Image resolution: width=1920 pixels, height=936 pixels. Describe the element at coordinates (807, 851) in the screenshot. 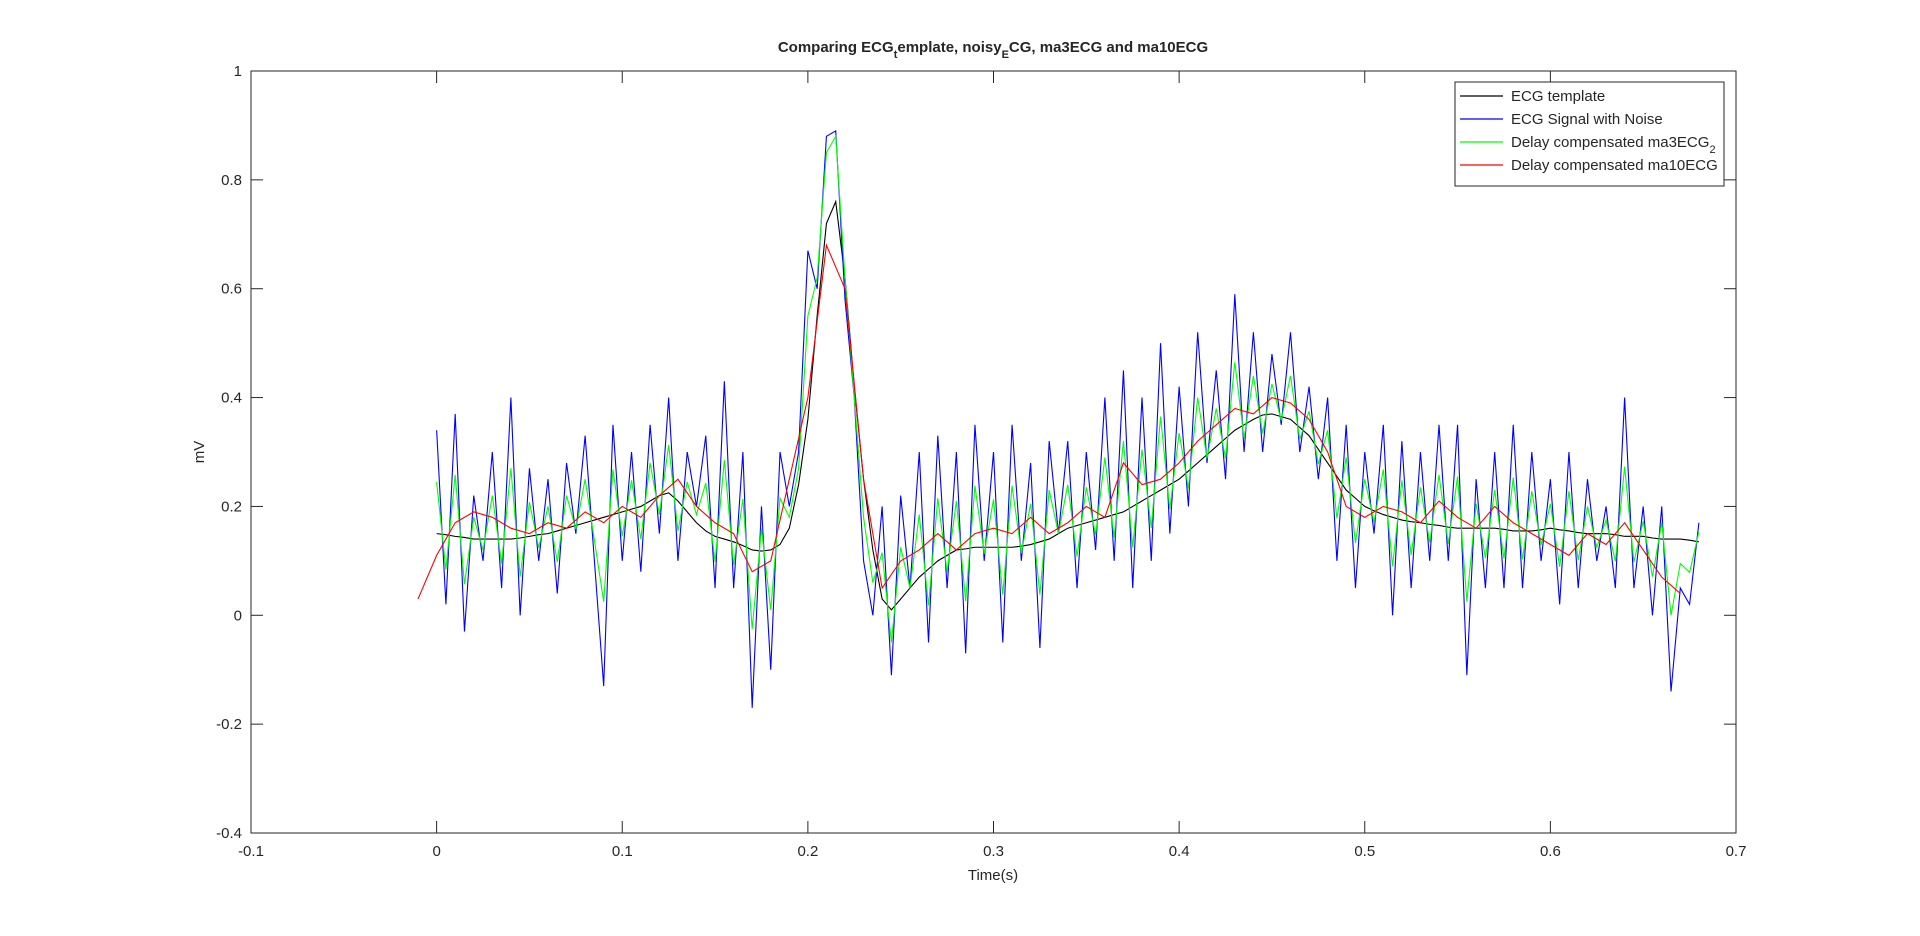

I see `x-tick-label: 0.2` at that location.